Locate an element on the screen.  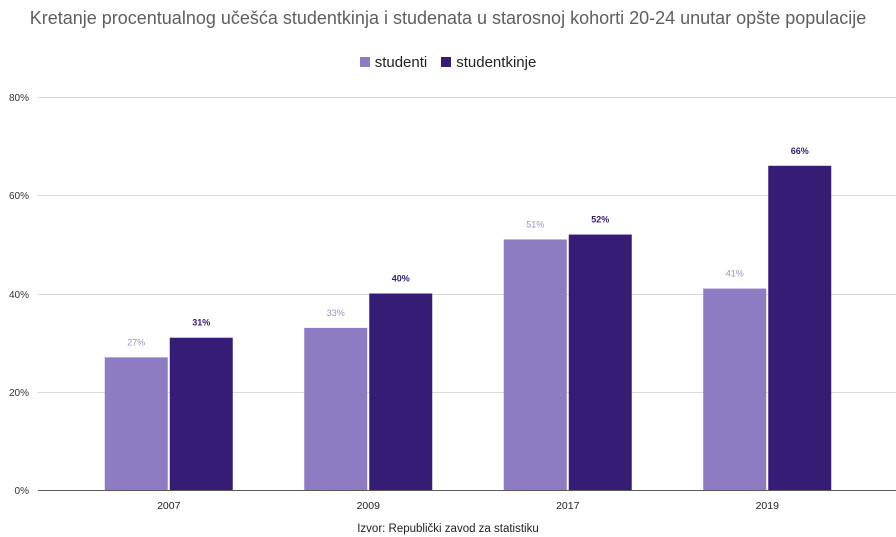
data-label-studenti-2009: 33% is located at coordinates (336, 313).